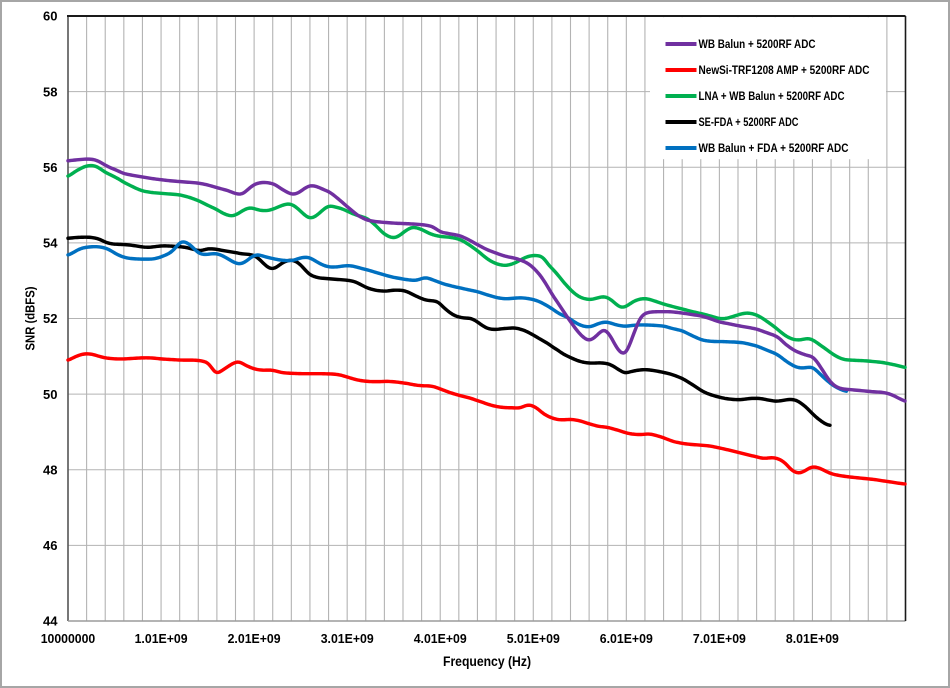 This screenshot has height=688, width=950. What do you see at coordinates (626, 638) in the screenshot?
I see `svg-text: 6.01E+09` at bounding box center [626, 638].